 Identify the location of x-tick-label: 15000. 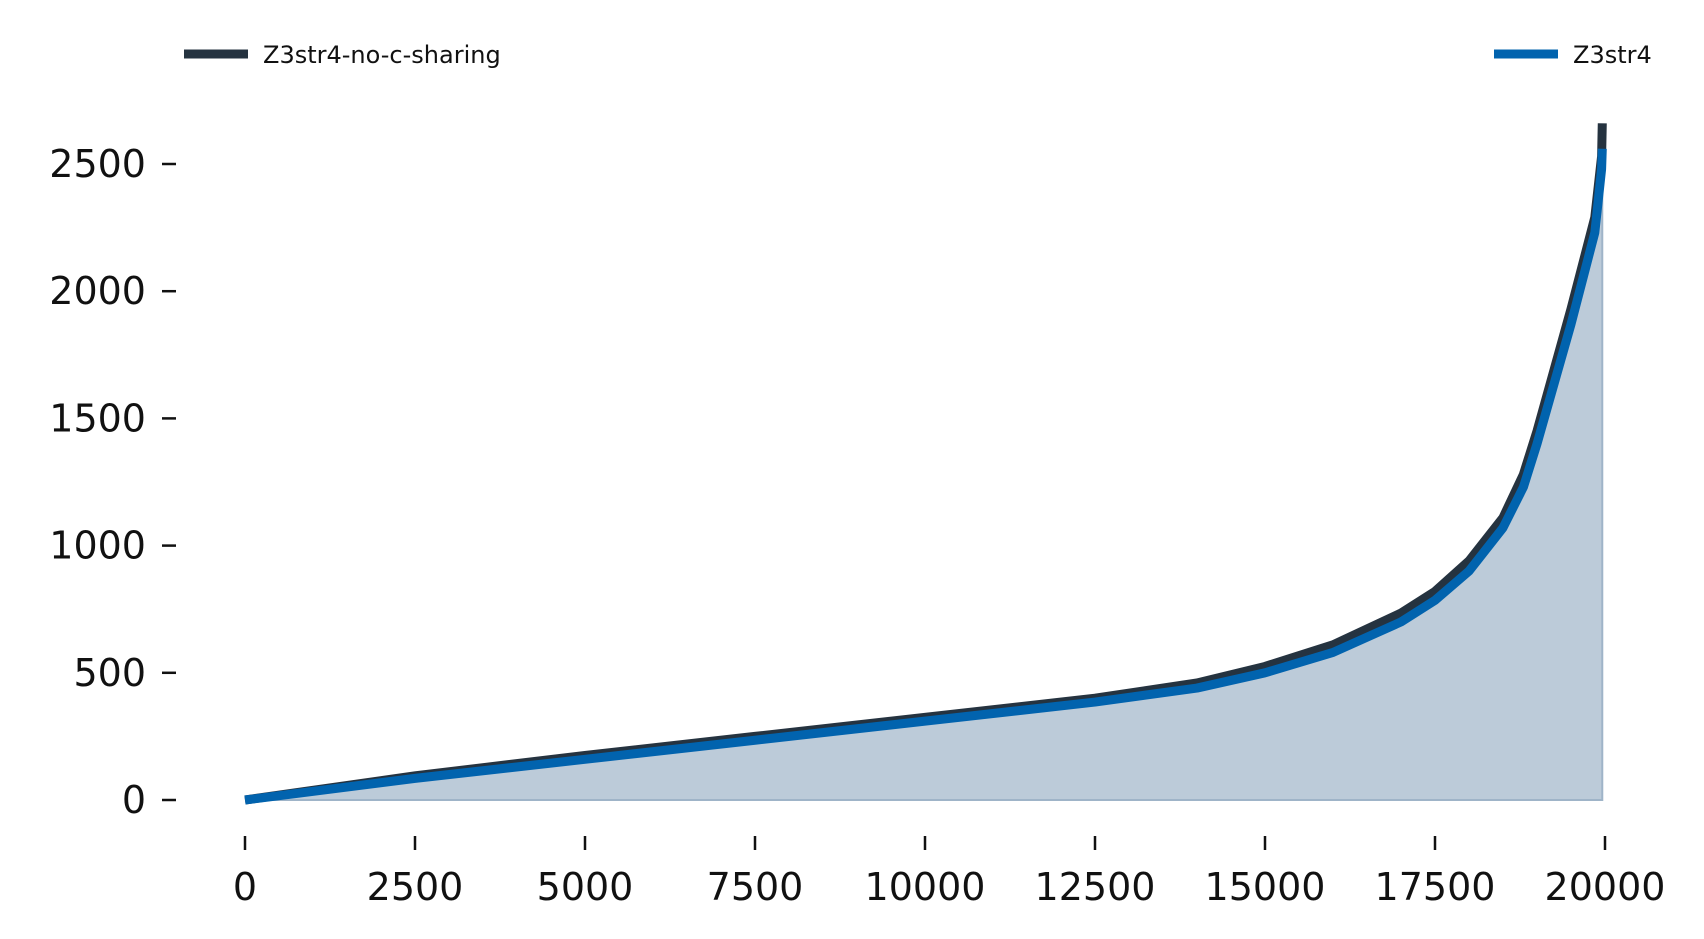
(1265, 887).